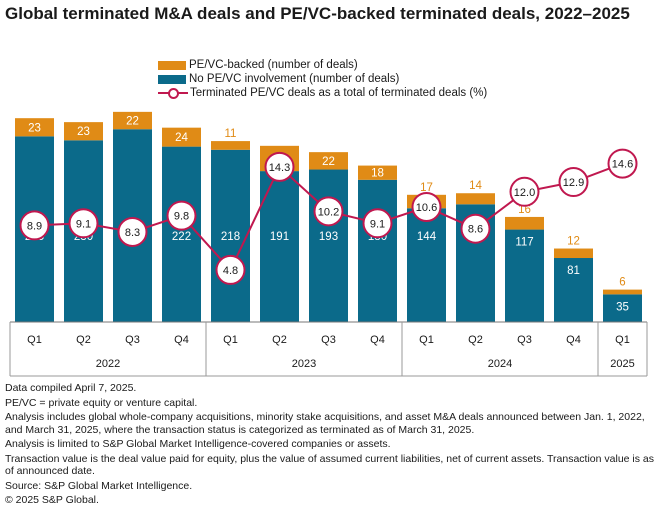  I want to click on year-label: 2022, so click(108, 364).